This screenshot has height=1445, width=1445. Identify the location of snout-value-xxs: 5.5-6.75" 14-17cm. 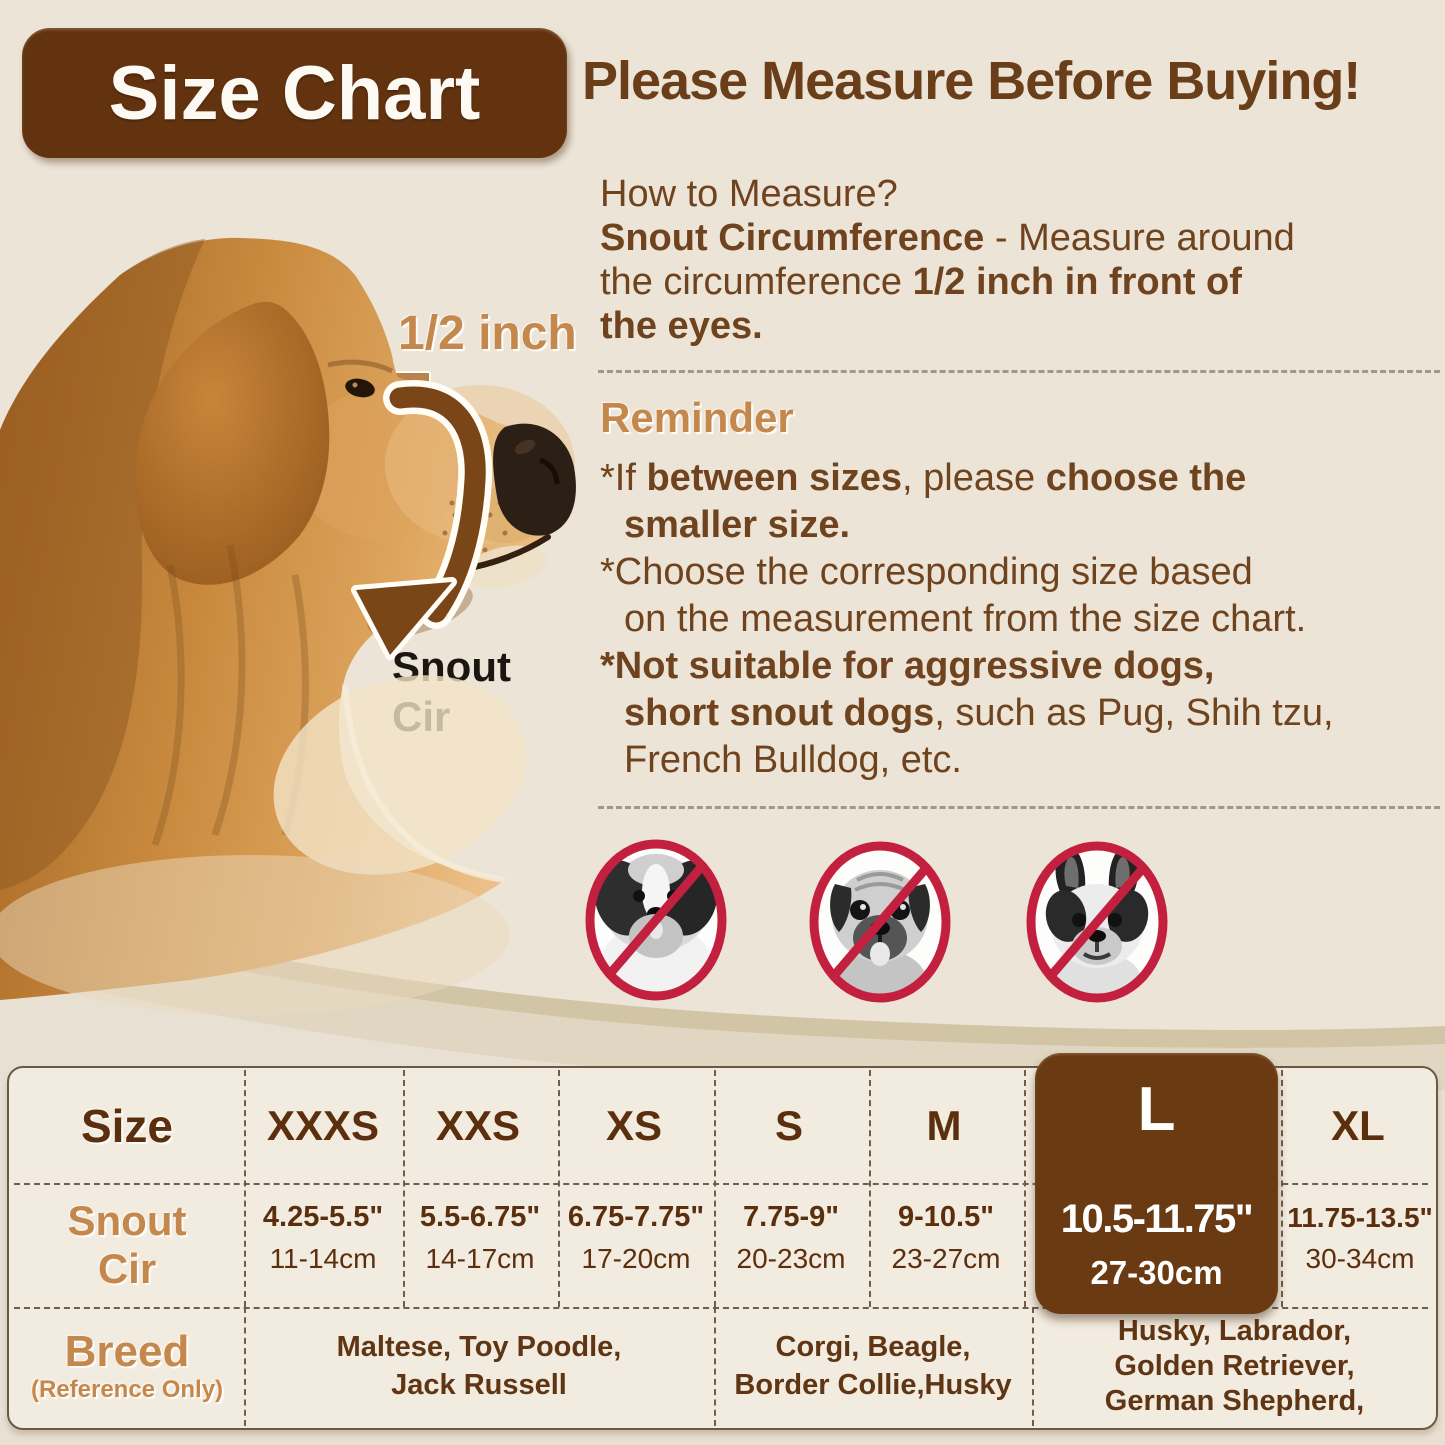
(480, 1237).